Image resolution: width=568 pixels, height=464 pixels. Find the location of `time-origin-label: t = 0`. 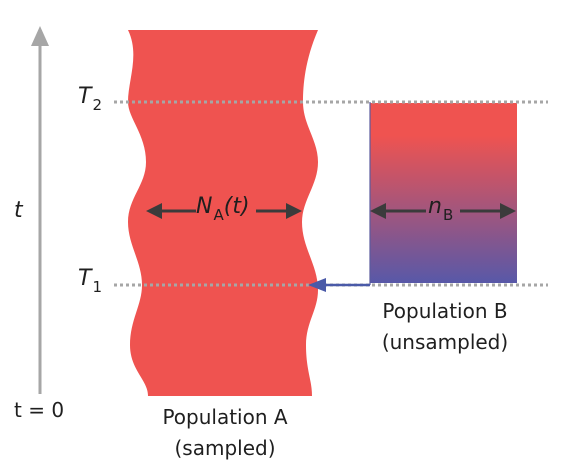

time-origin-label: t = 0 is located at coordinates (39, 410).